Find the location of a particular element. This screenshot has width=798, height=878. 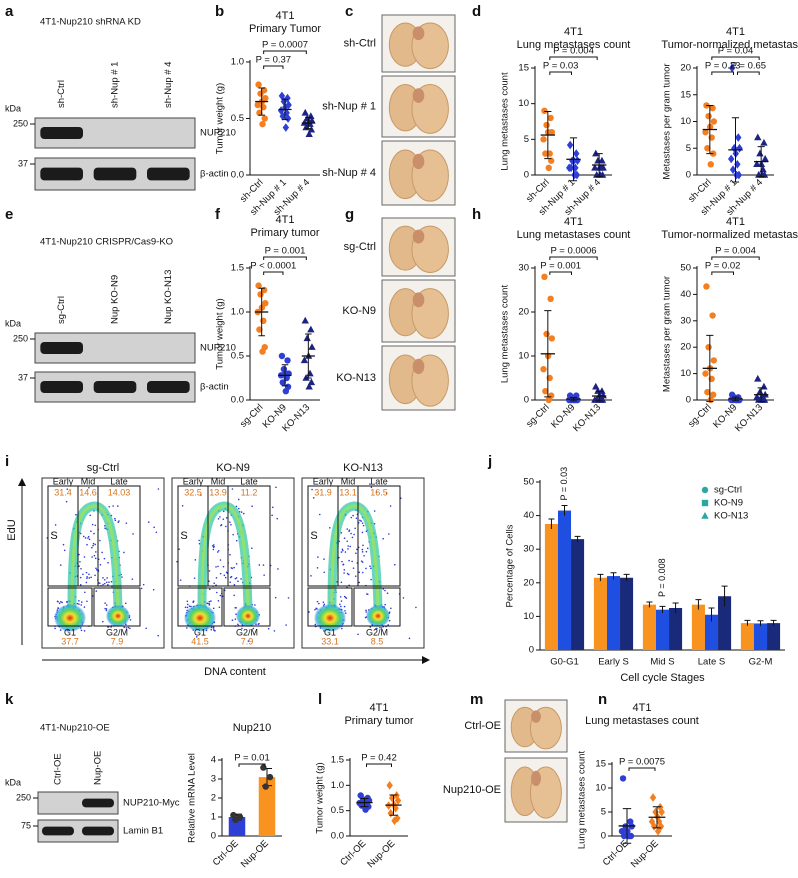

bar is located at coordinates (627, 613).